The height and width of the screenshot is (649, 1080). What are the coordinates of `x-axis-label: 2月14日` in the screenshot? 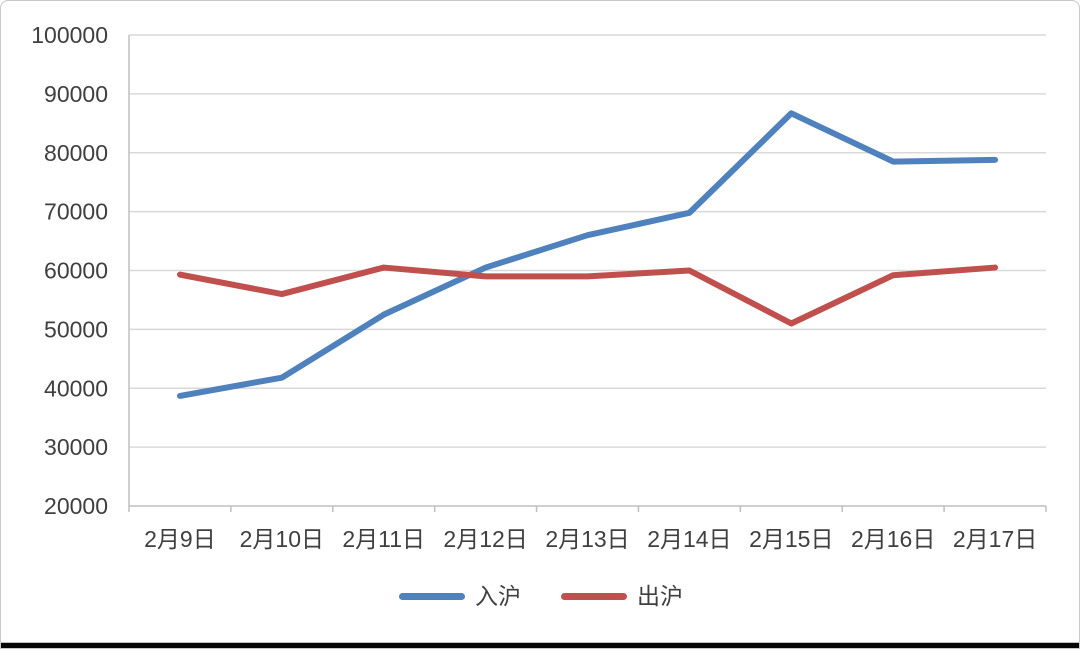 It's located at (689, 539).